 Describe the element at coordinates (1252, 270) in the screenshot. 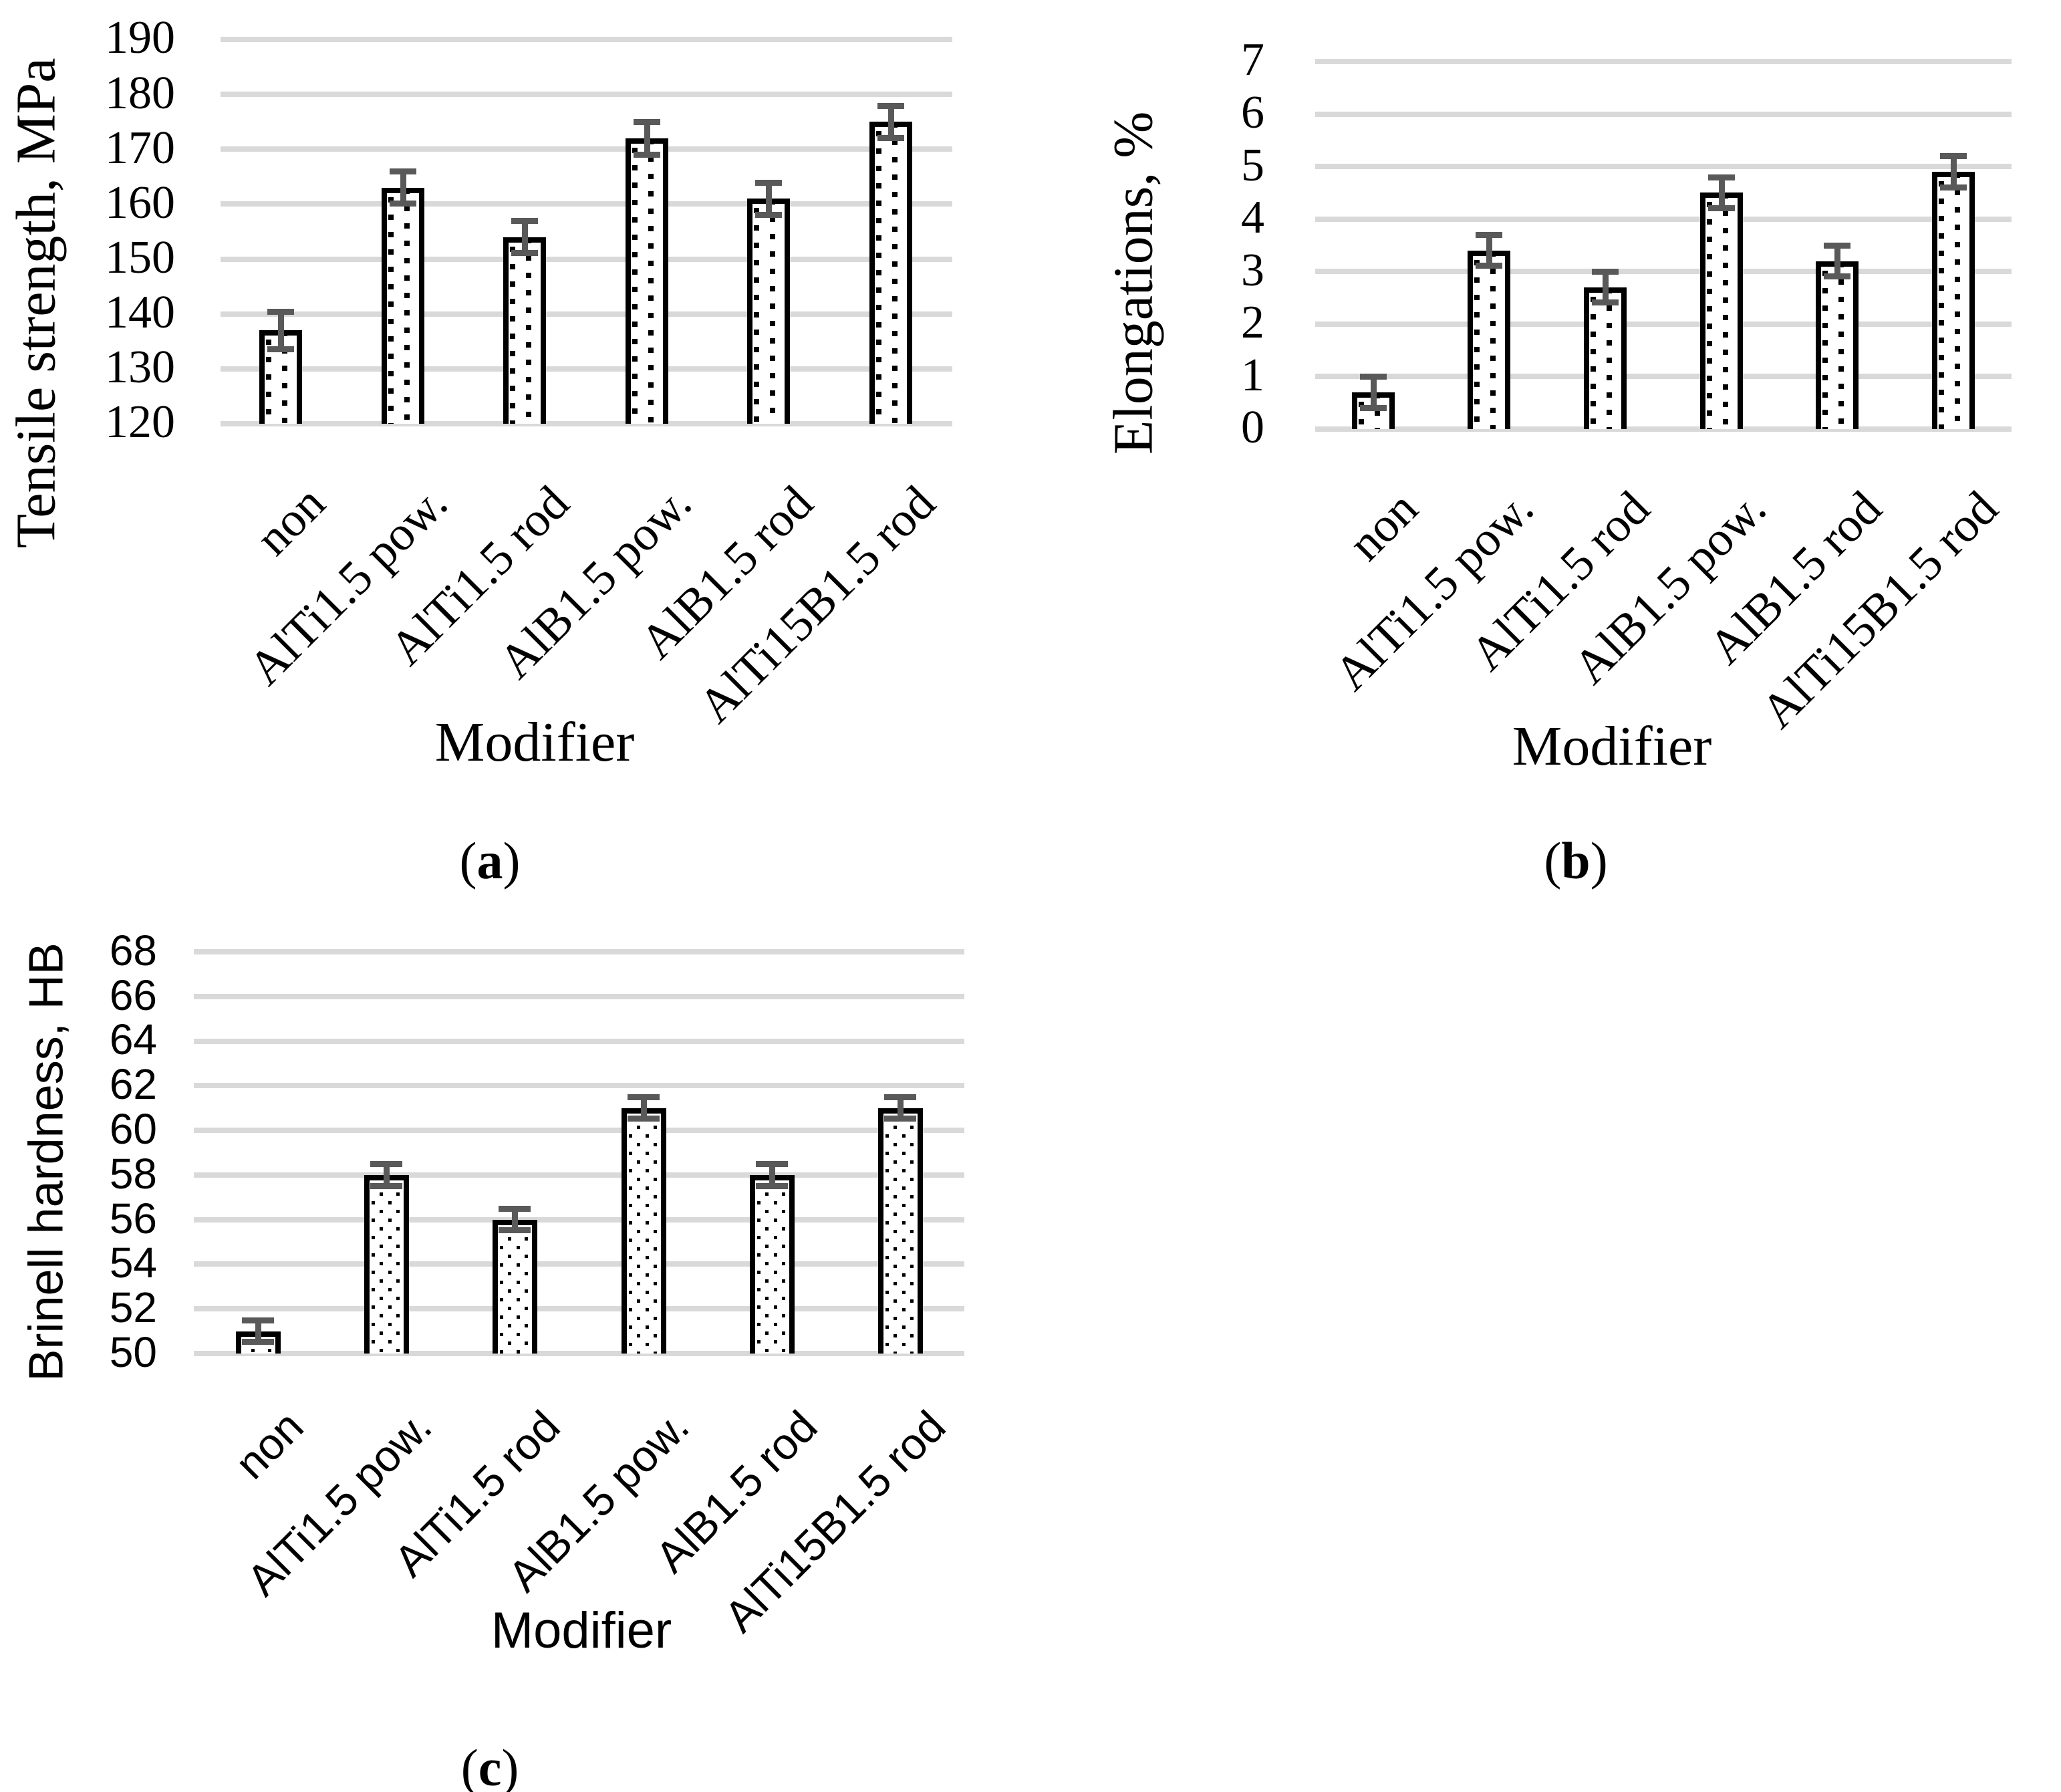

I see `y-tick-label: 3` at that location.